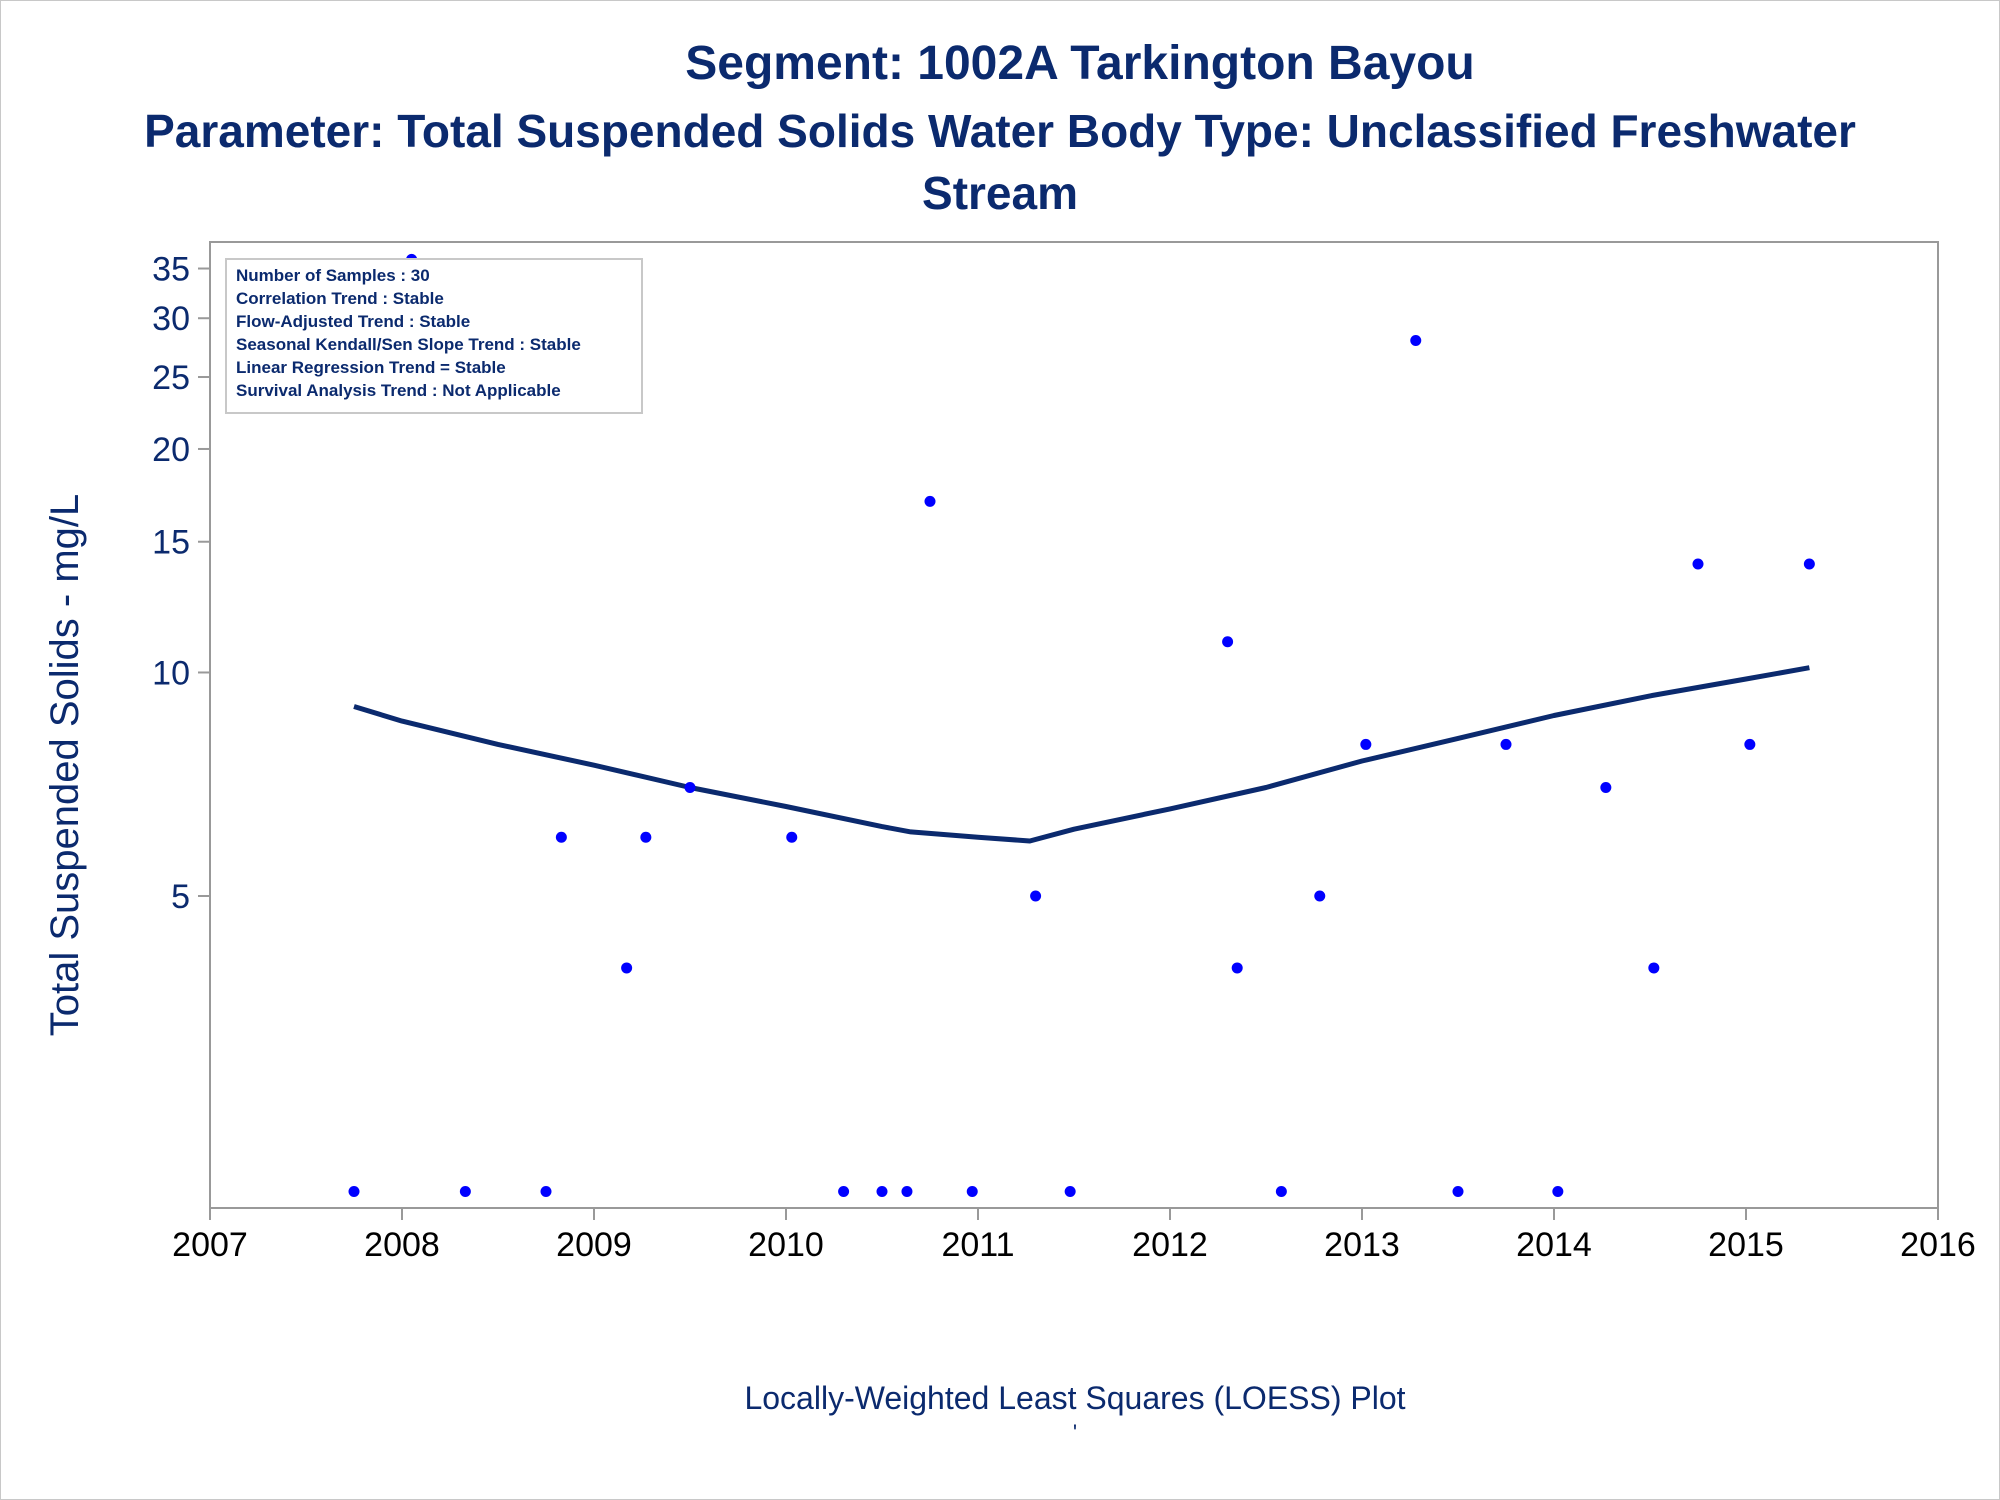 The width and height of the screenshot is (2000, 1500). Describe the element at coordinates (171, 319) in the screenshot. I see `y-tick-label: 30` at that location.